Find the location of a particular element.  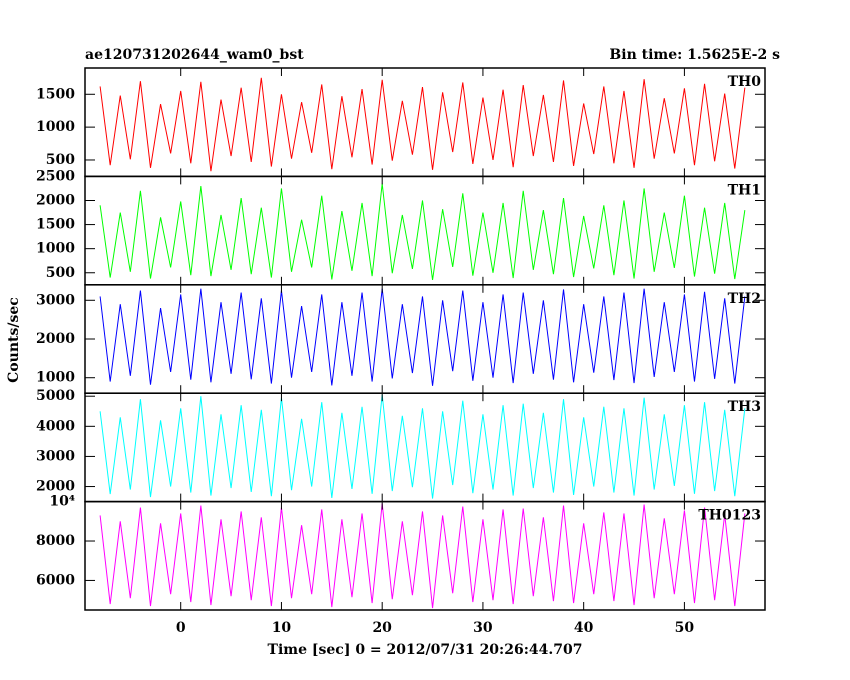

x-axis-label: Time [sec] 0 = 2012/07/31 20:26:44.707 is located at coordinates (425, 650).